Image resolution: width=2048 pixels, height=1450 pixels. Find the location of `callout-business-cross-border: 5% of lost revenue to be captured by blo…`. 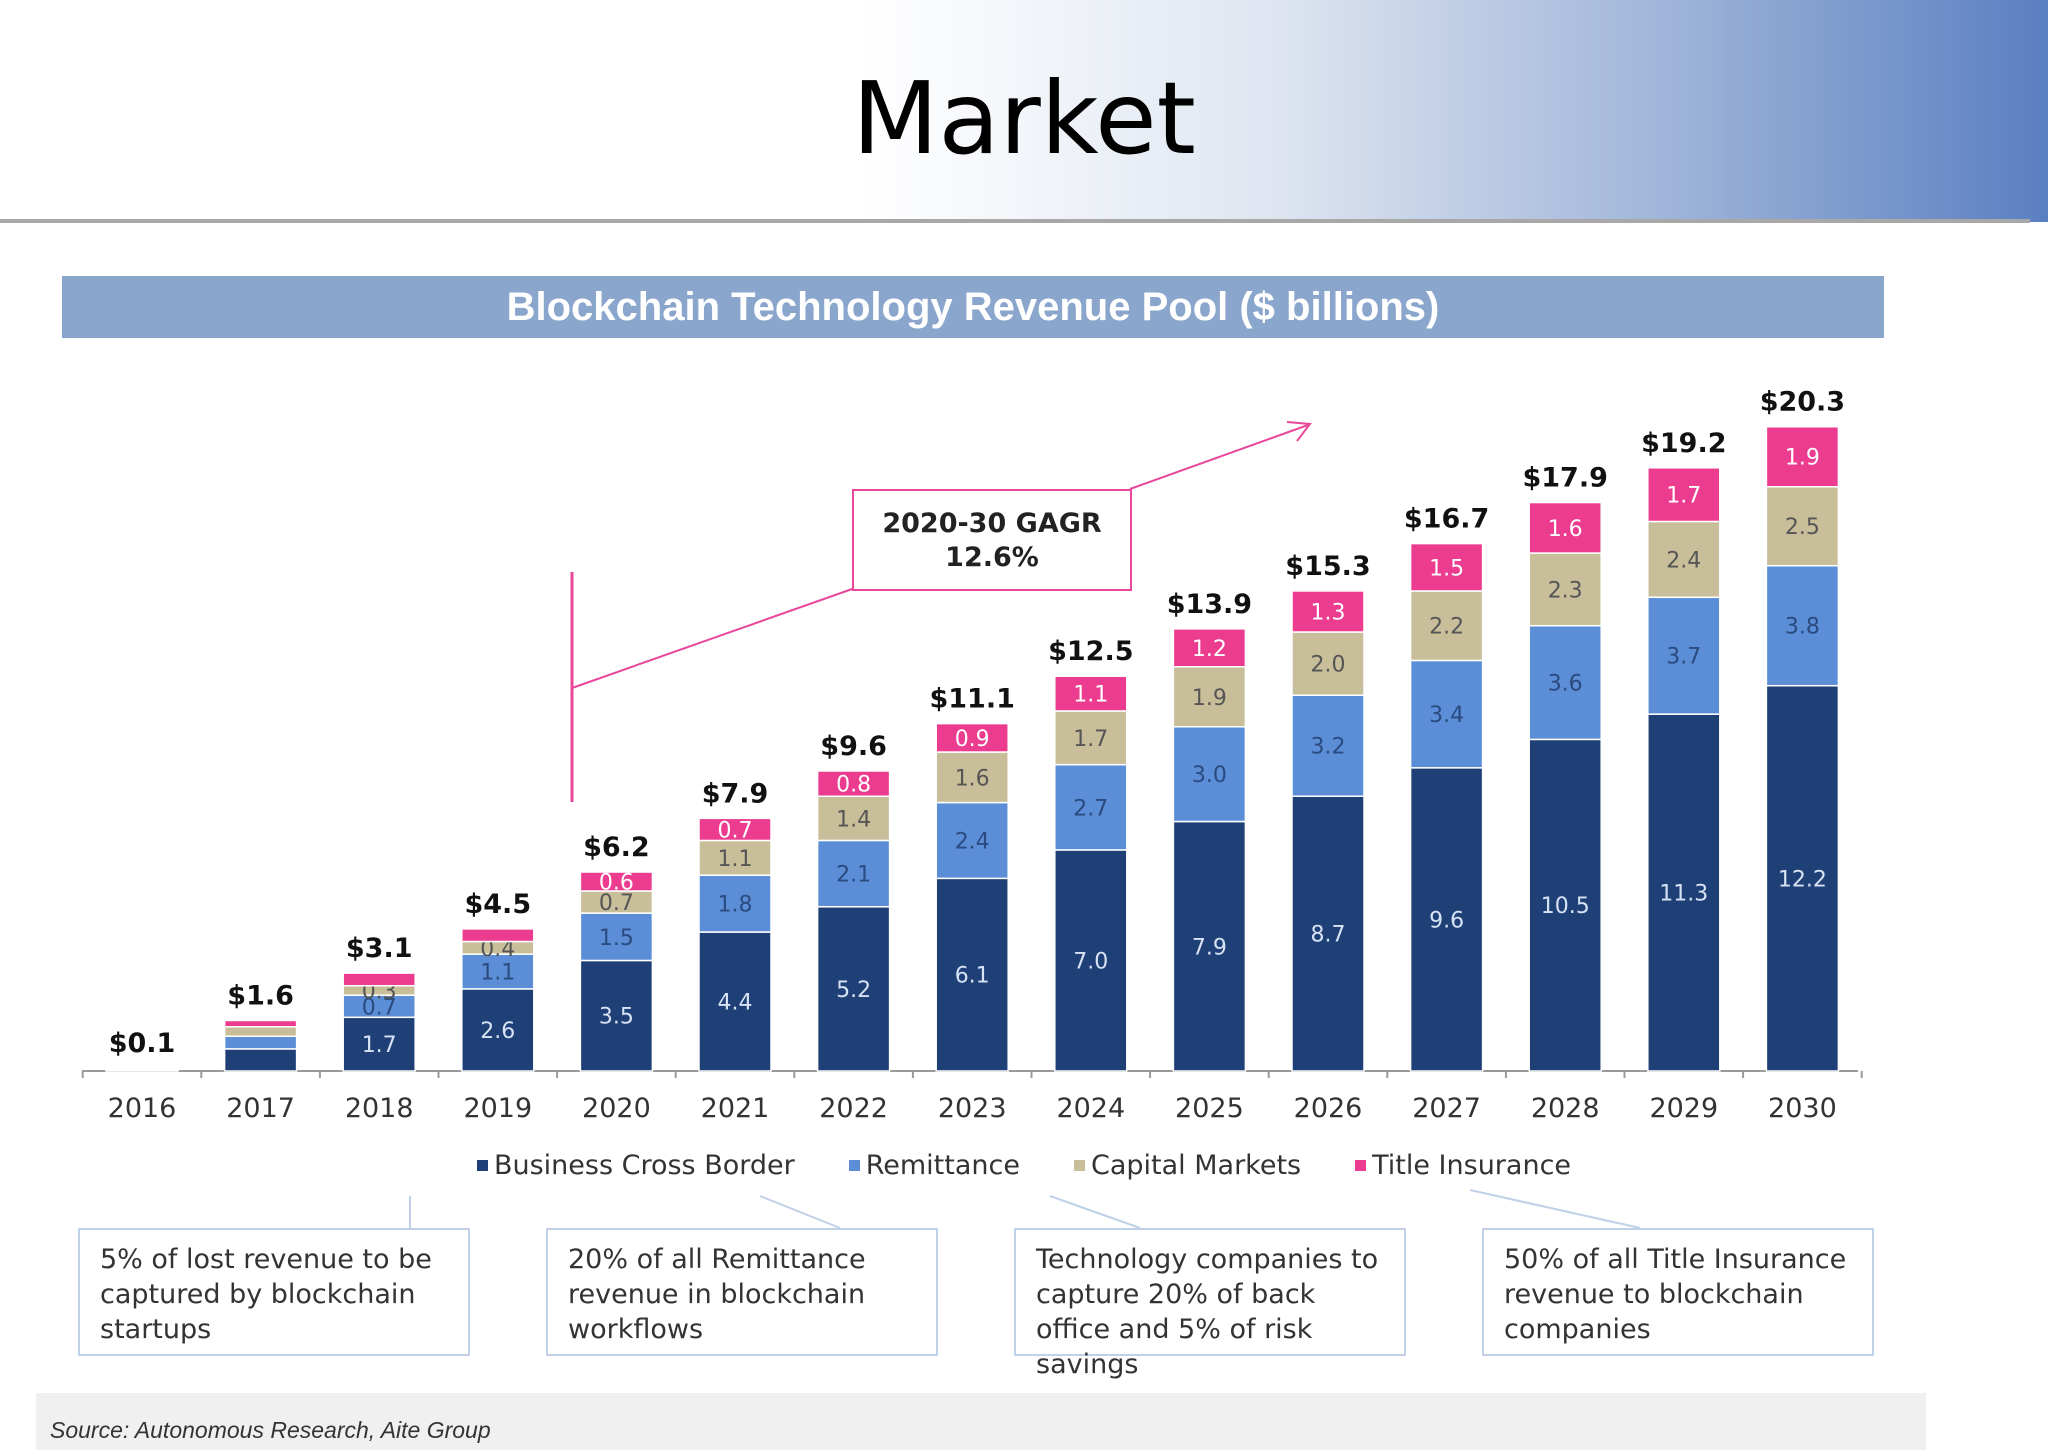

callout-business-cross-border: 5% of lost revenue to be captured by blo… is located at coordinates (274, 1292).